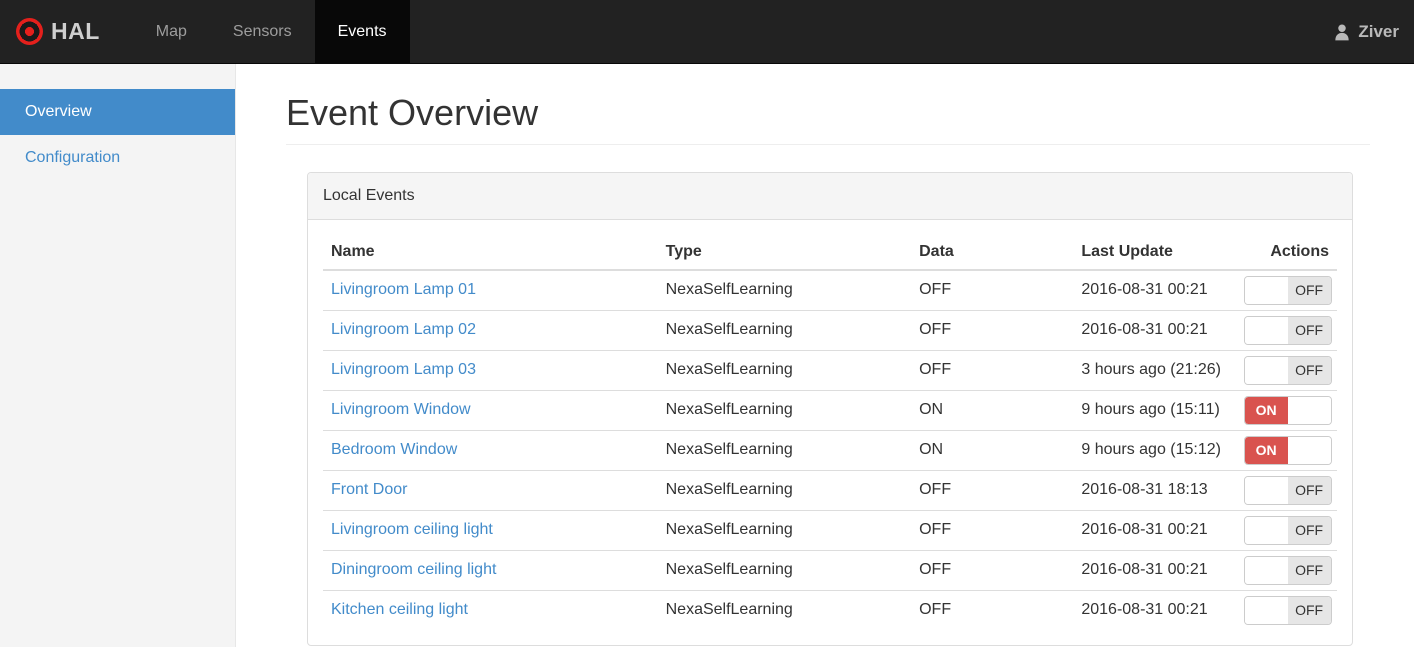  Describe the element at coordinates (830, 196) in the screenshot. I see `panel-title: Local Events` at that location.